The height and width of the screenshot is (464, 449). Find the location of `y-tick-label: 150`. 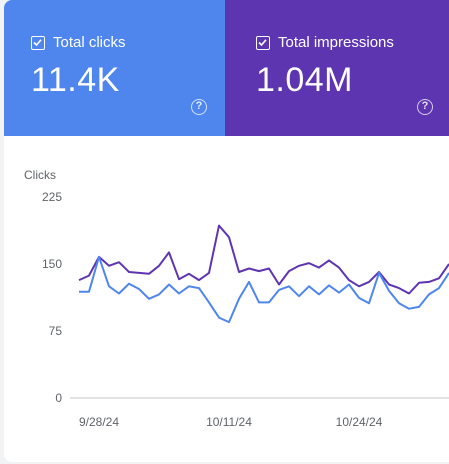

y-tick-label: 150 is located at coordinates (52, 264).